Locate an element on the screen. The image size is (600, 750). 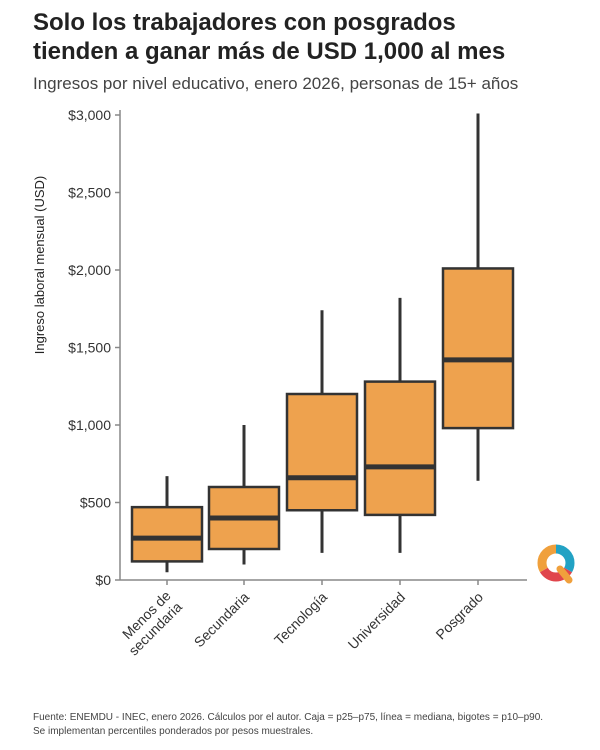
y-tick-label: $500 is located at coordinates (95, 503).